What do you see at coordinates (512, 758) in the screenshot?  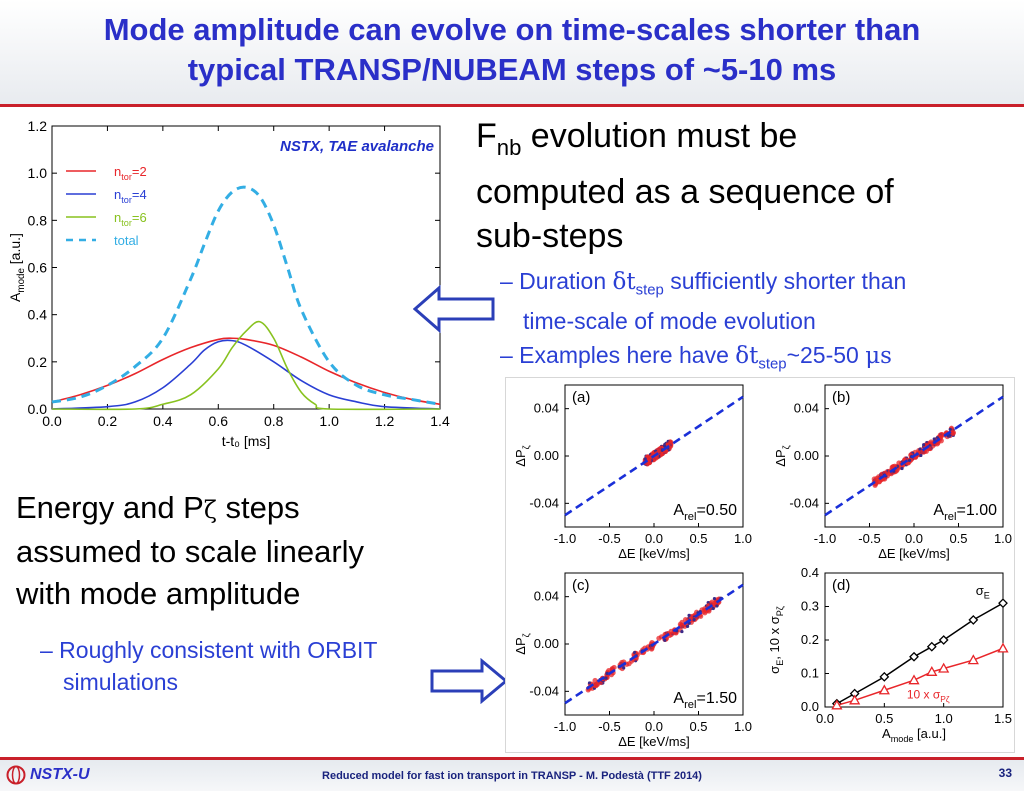 I see `footer-rule` at bounding box center [512, 758].